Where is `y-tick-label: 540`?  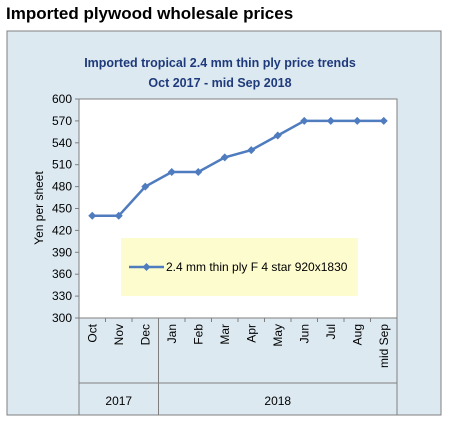
y-tick-label: 540 is located at coordinates (62, 143).